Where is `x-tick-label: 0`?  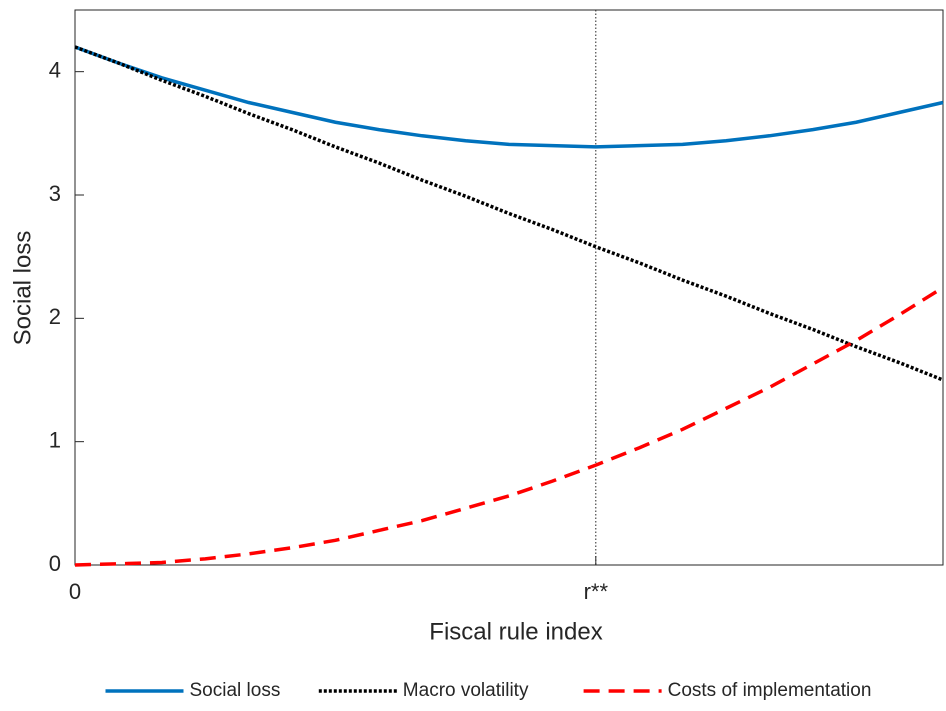 x-tick-label: 0 is located at coordinates (75, 591).